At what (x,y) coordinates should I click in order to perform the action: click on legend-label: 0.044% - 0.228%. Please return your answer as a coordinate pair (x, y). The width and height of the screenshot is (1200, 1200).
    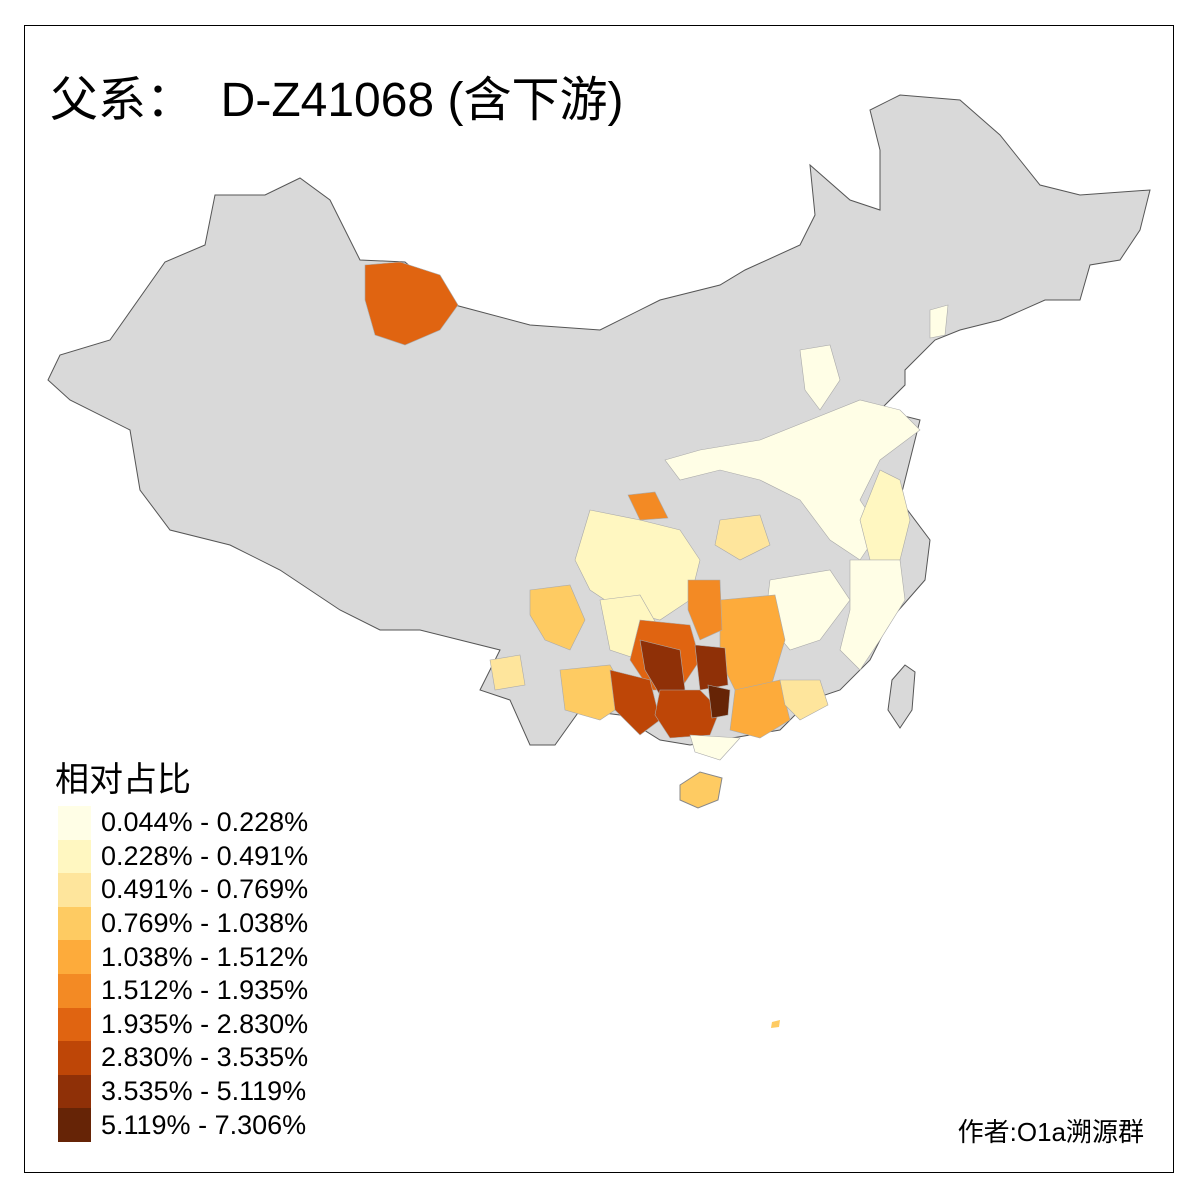
    Looking at the image, I should click on (205, 822).